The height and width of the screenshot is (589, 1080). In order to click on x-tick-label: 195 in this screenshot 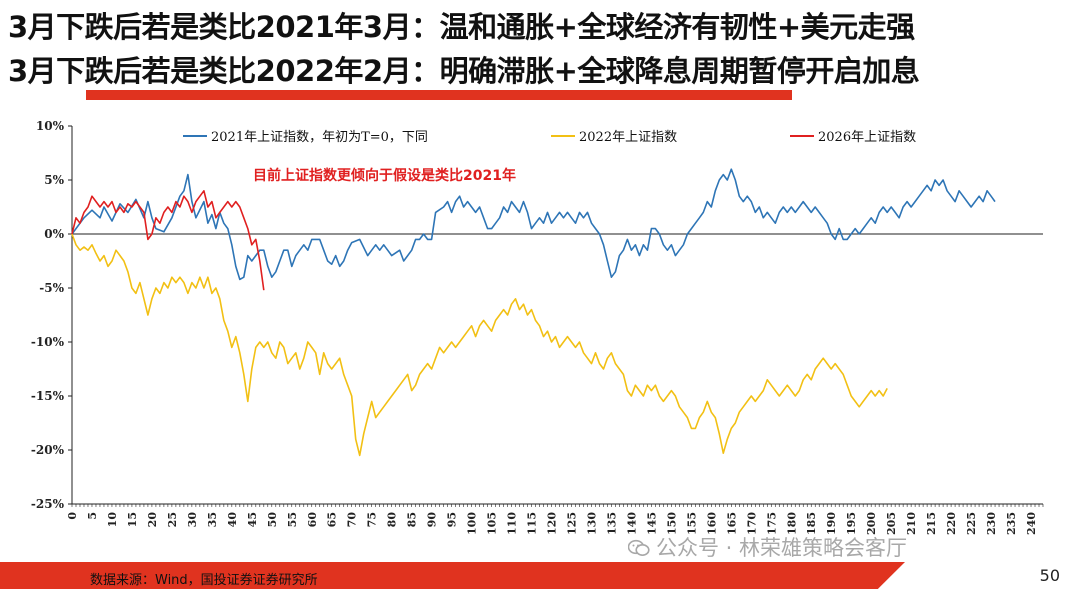, I will do `click(851, 523)`.